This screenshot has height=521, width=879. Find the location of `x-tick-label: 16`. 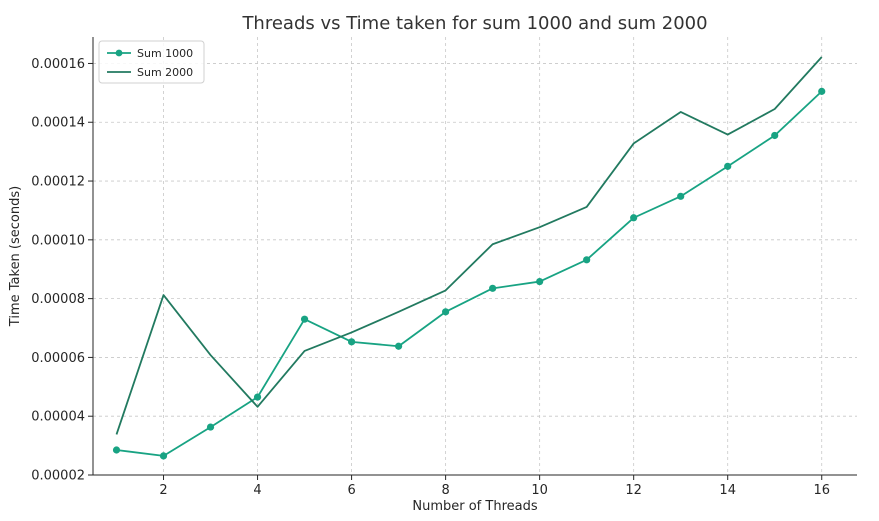

x-tick-label: 16 is located at coordinates (821, 490).